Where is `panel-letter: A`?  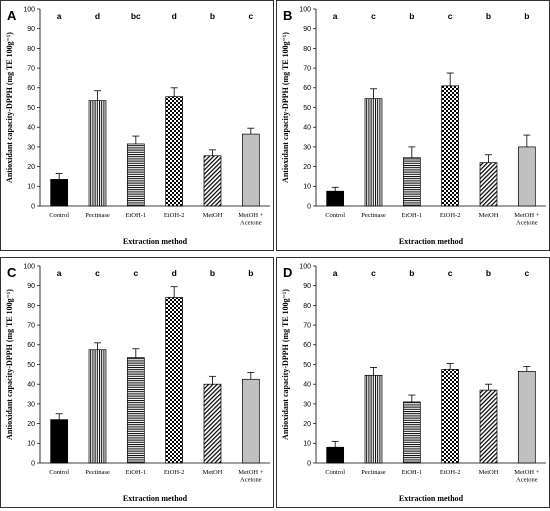 panel-letter: A is located at coordinates (12, 15).